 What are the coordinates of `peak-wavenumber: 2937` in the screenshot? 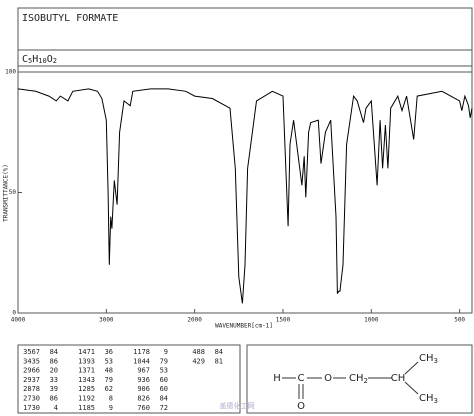 It's located at (31, 380).